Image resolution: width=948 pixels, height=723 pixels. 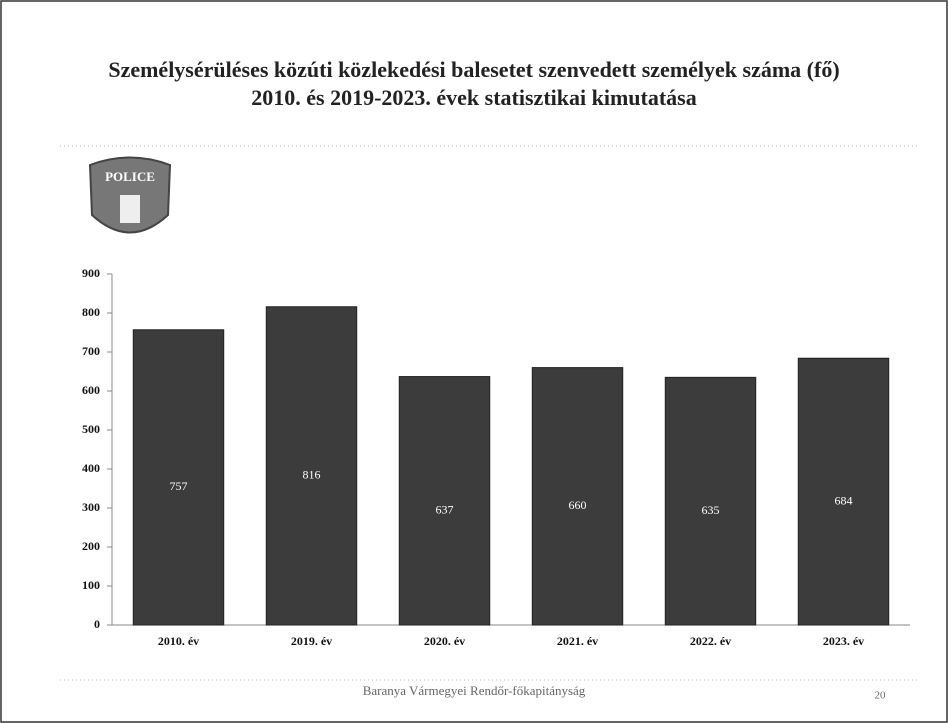 What do you see at coordinates (130, 195) in the screenshot?
I see `police-badge: POLICE` at bounding box center [130, 195].